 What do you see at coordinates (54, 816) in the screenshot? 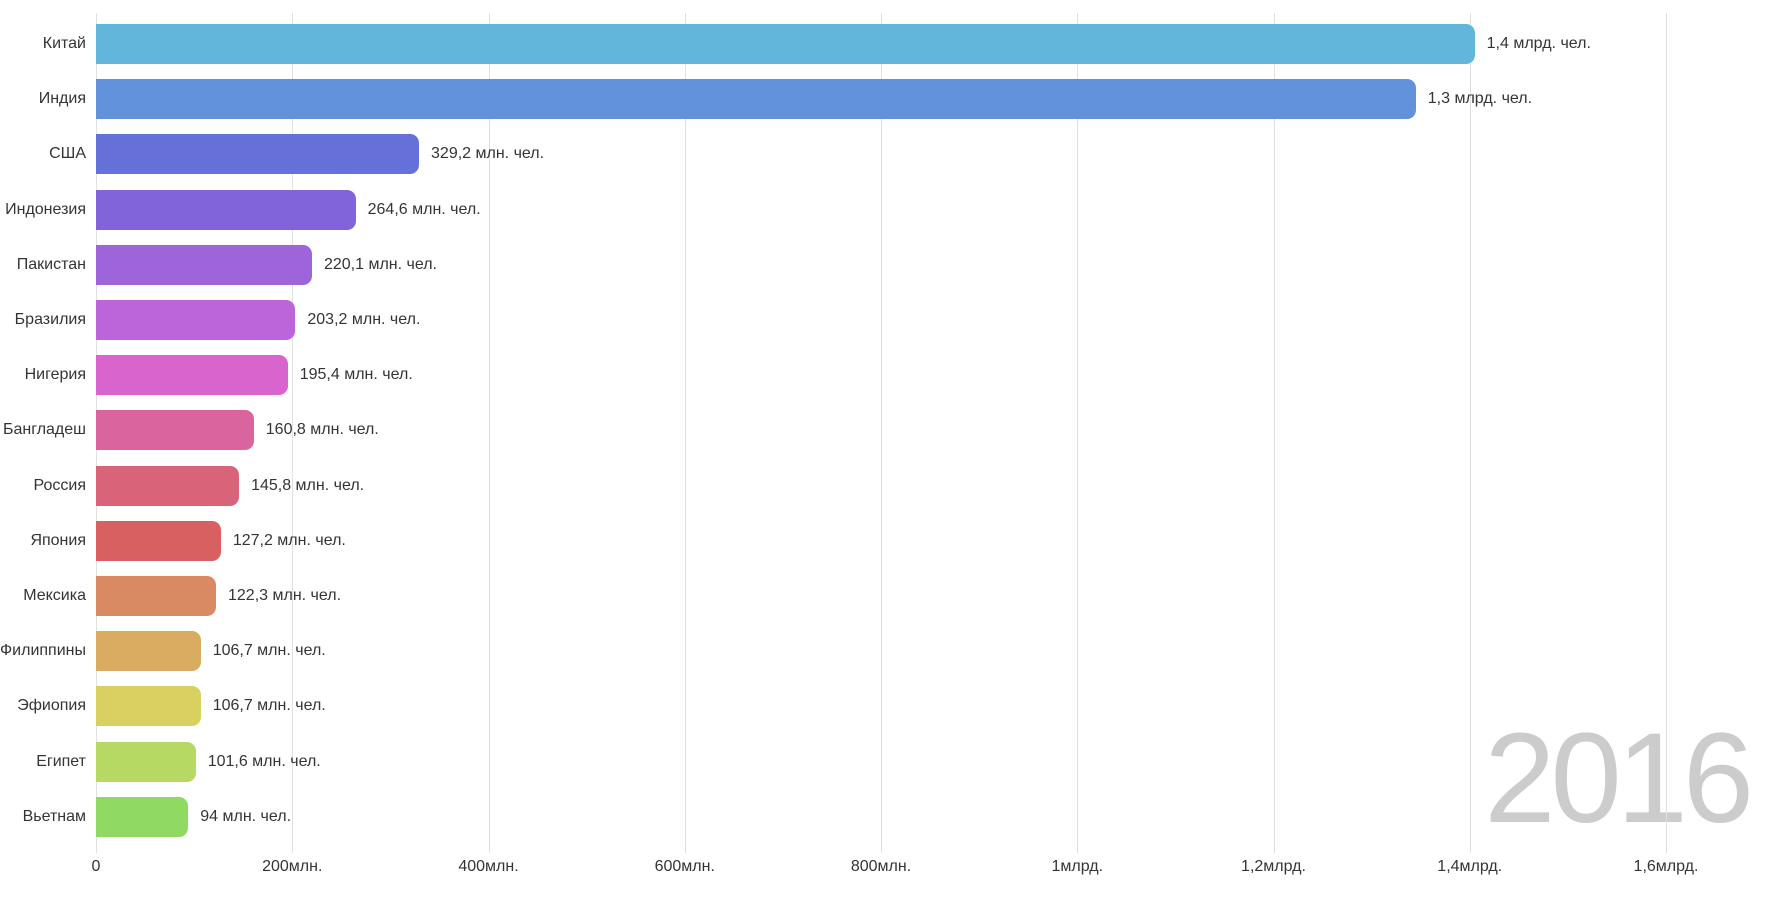
I see `category-label: Вьетнам` at bounding box center [54, 816].